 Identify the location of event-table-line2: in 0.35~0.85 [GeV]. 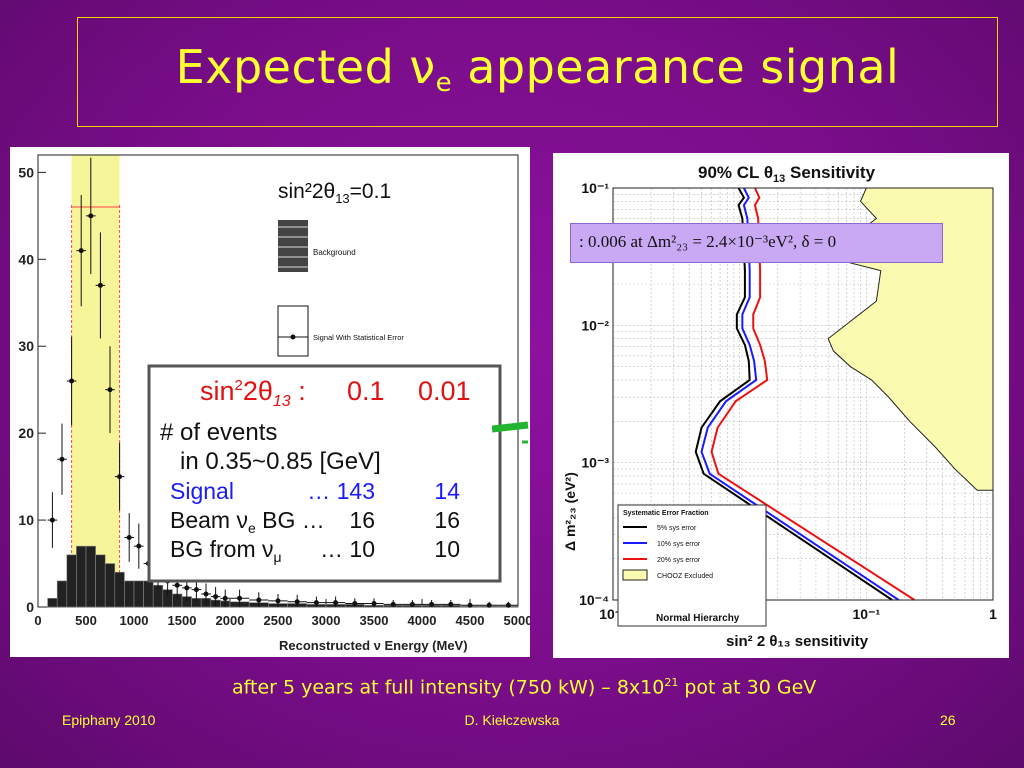
(280, 461).